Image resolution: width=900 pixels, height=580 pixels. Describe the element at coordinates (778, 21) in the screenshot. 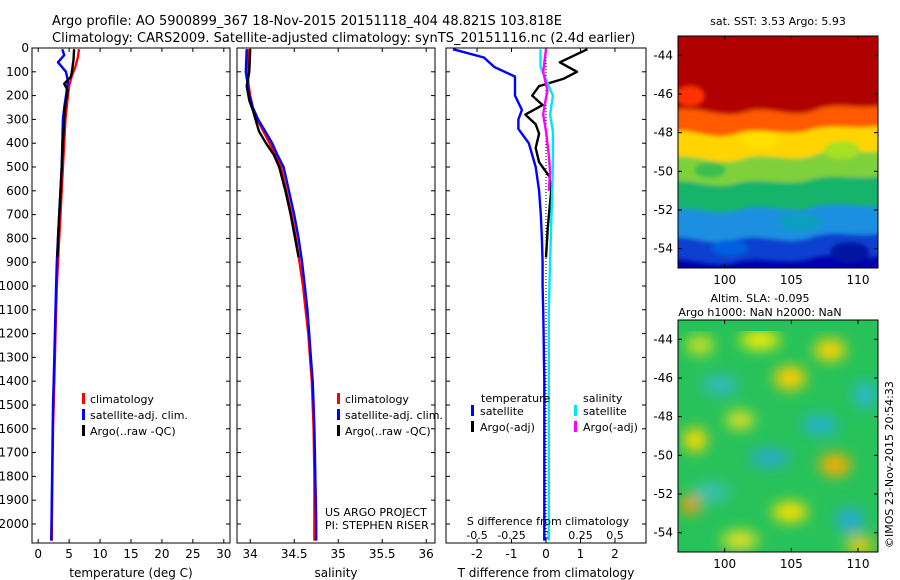

I see `sst-map-title: sat. SST: 3.53 Argo: 5.93` at that location.